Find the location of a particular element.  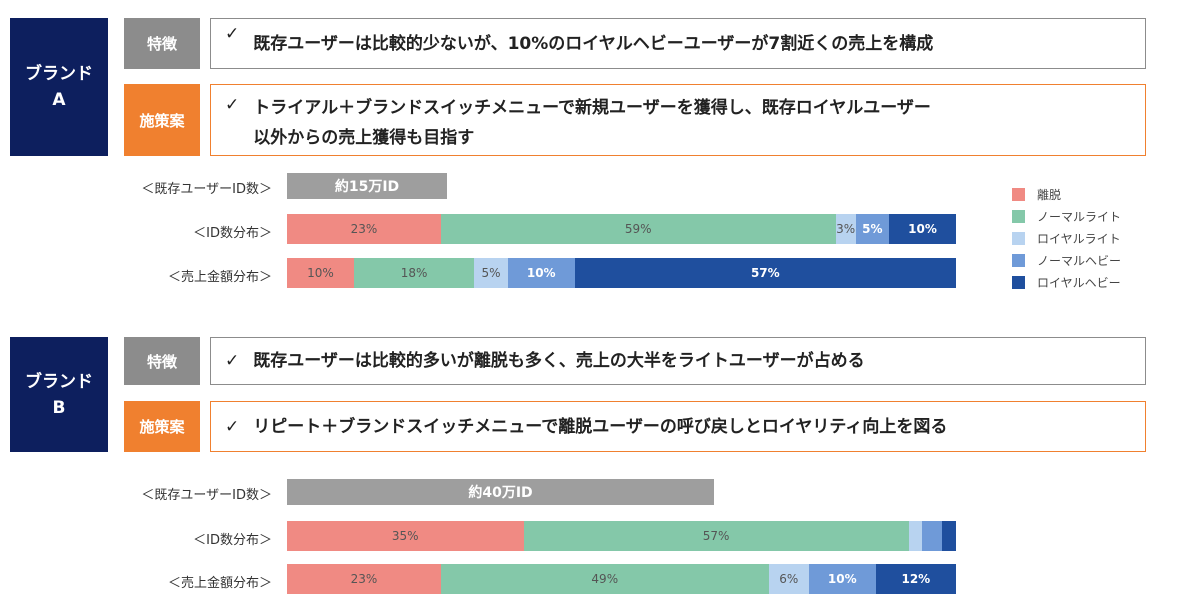

data-label: 59% is located at coordinates (638, 229).